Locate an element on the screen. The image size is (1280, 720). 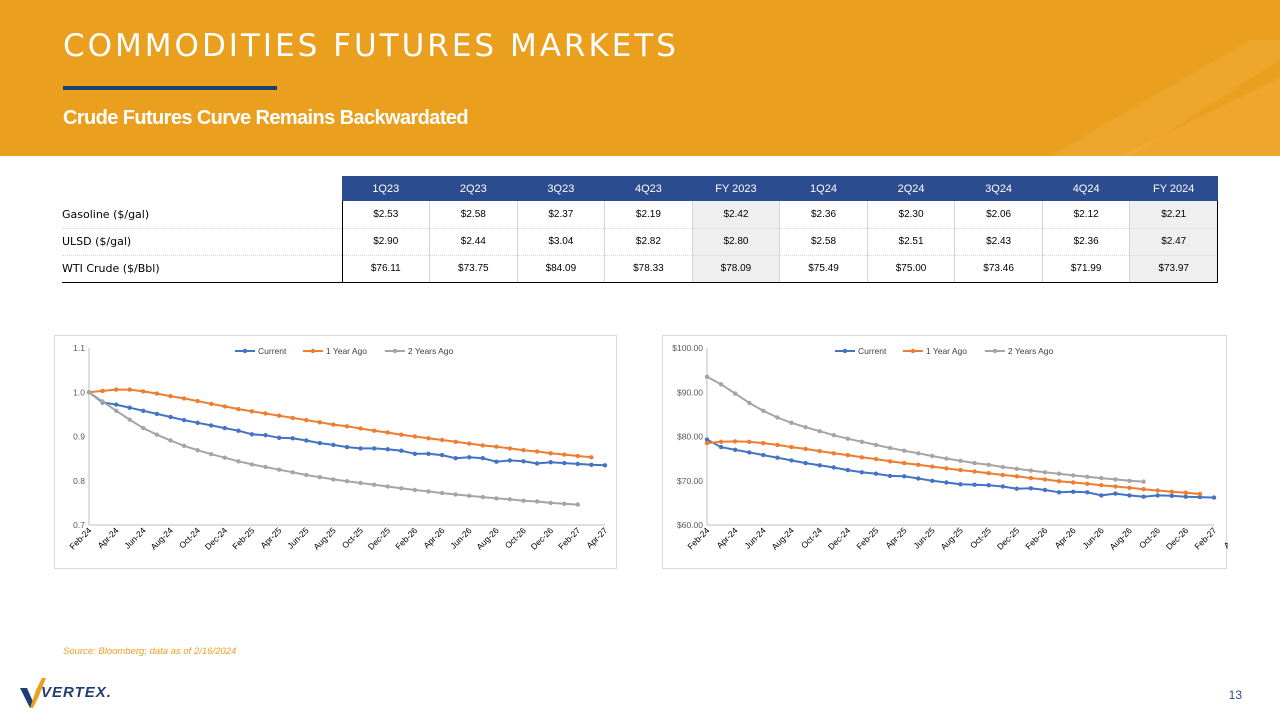
x-tick-label: Feb-25 is located at coordinates (867, 538).